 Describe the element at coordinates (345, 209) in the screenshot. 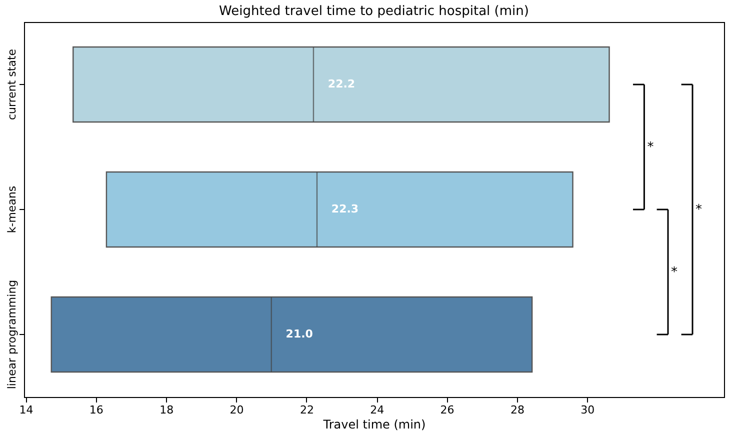

I see `text: 22.3` at that location.